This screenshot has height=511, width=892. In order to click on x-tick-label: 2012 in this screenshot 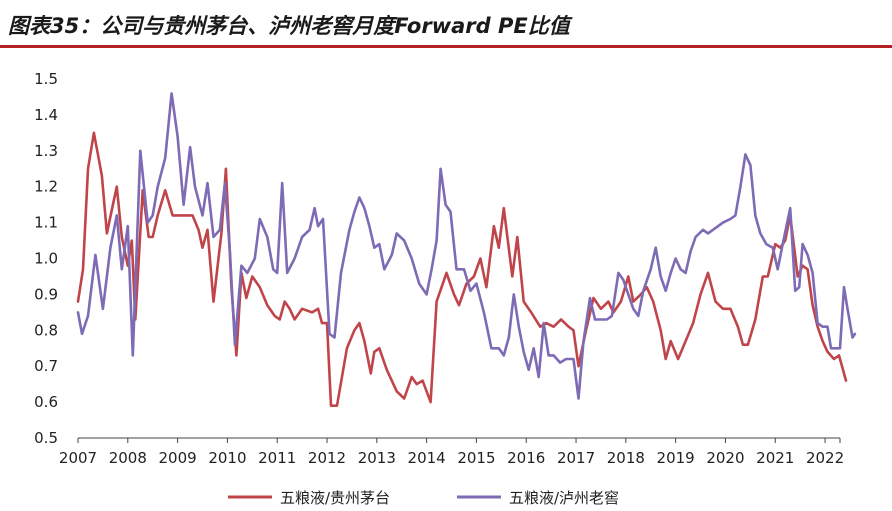, I will do `click(327, 458)`.